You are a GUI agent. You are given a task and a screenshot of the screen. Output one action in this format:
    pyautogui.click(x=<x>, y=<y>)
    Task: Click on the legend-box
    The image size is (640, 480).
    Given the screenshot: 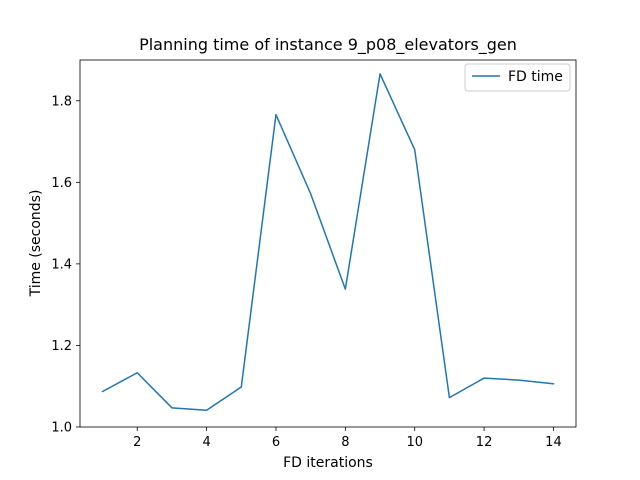 What is the action you would take?
    pyautogui.click(x=517, y=77)
    